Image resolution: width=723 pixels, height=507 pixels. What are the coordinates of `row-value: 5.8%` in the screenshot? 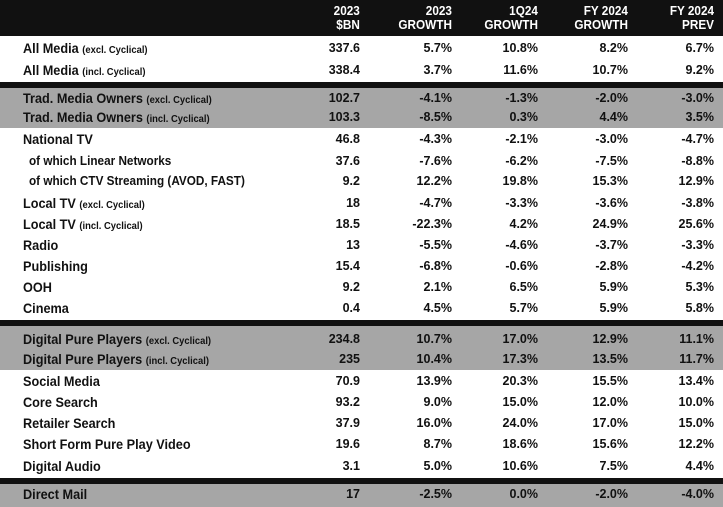 It's located at (700, 308).